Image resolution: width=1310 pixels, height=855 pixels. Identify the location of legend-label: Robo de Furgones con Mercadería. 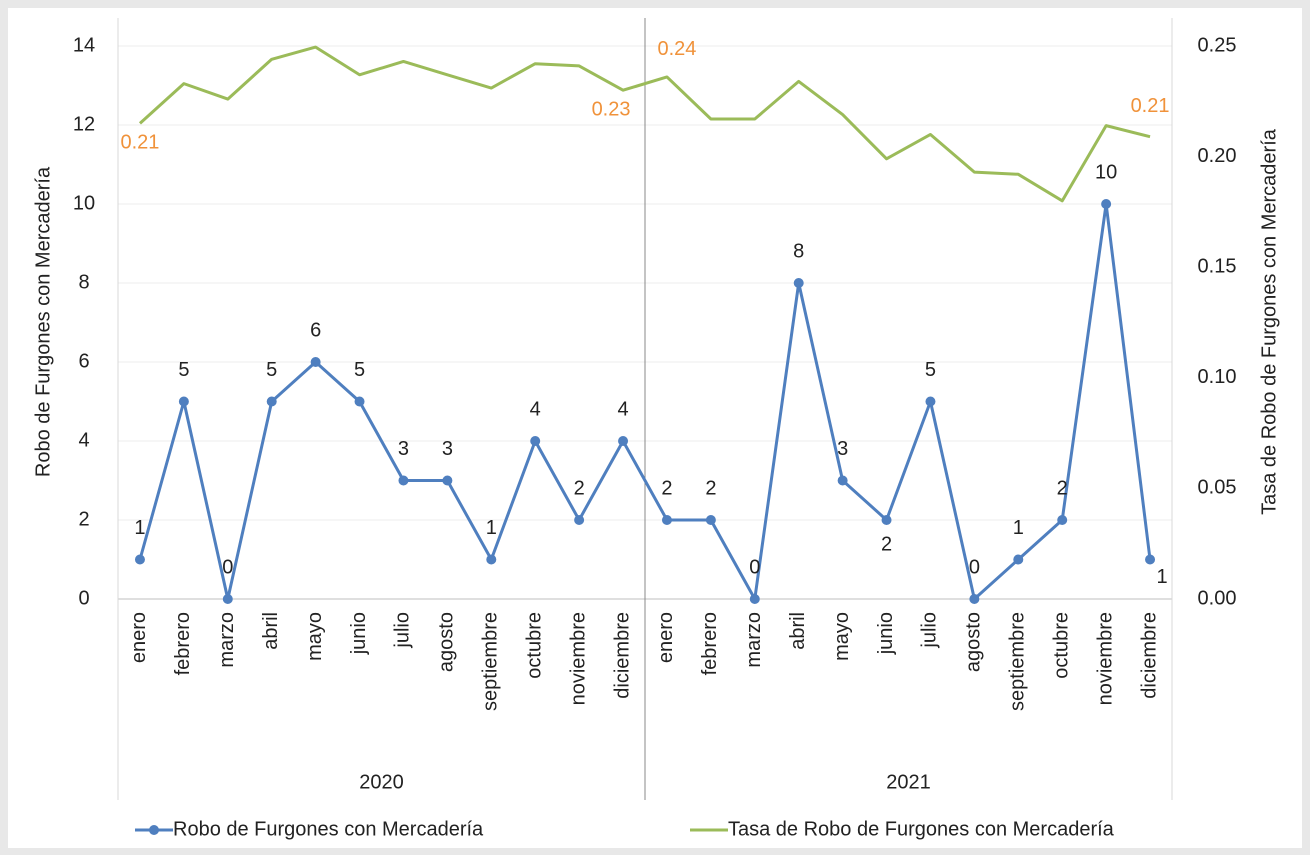
(328, 829).